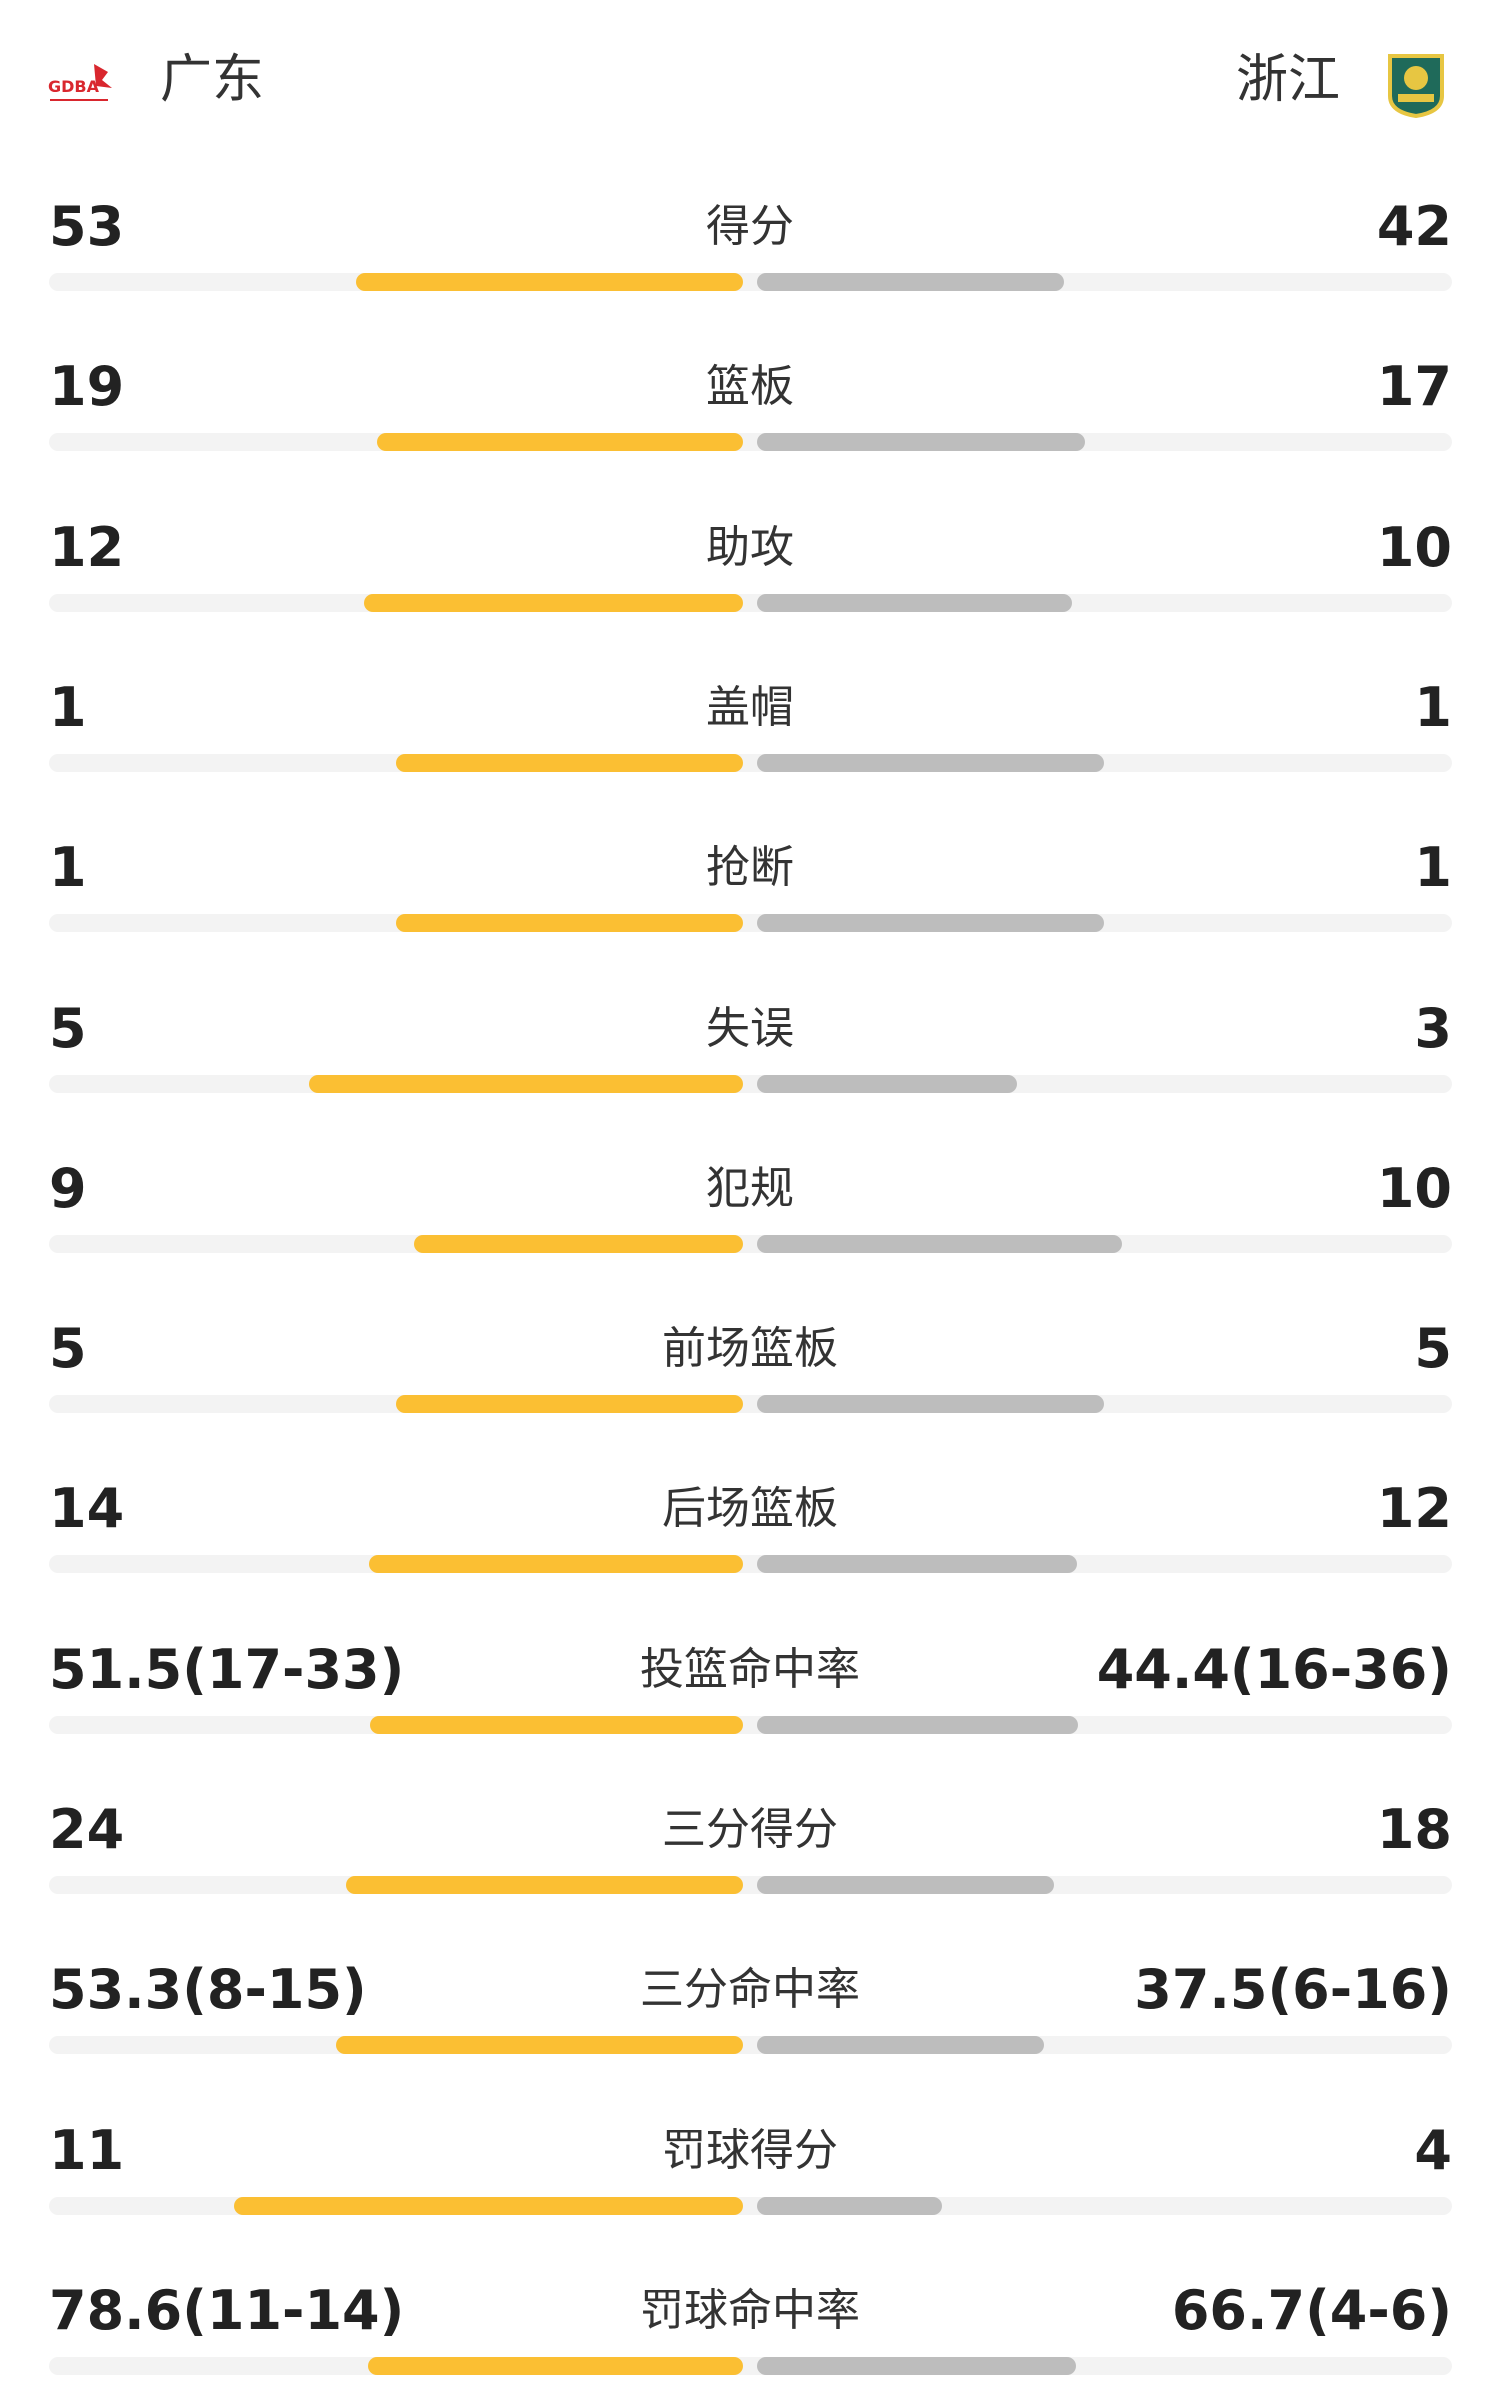 The width and height of the screenshot is (1500, 2400). Describe the element at coordinates (1414, 1829) in the screenshot. I see `away-value: 18` at that location.